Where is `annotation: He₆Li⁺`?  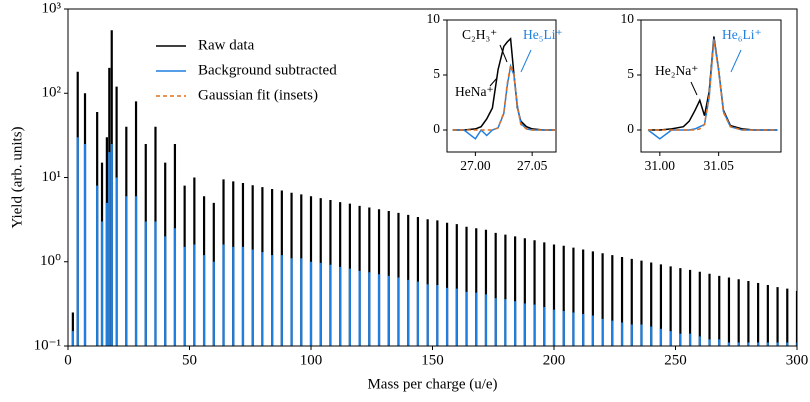 annotation: He₆Li⁺ is located at coordinates (742, 34).